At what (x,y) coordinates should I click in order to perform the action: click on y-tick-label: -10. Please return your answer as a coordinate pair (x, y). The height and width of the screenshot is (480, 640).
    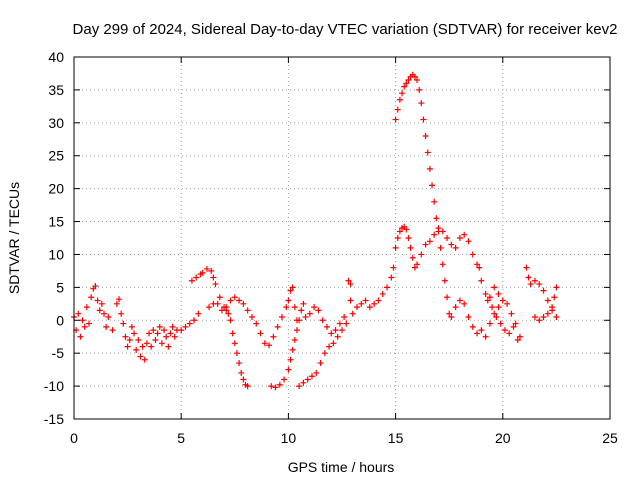
    Looking at the image, I should click on (54, 386).